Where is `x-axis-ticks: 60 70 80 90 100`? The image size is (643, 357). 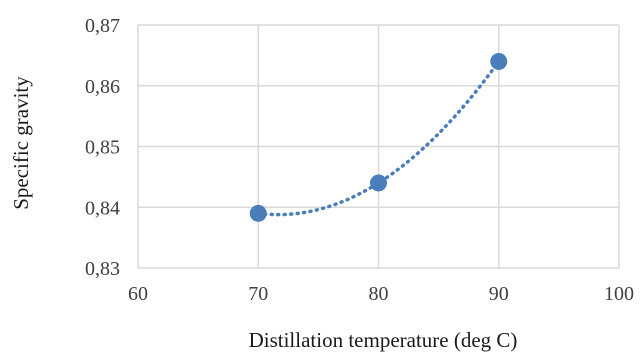 x-axis-ticks: 60 70 80 90 100 is located at coordinates (381, 294).